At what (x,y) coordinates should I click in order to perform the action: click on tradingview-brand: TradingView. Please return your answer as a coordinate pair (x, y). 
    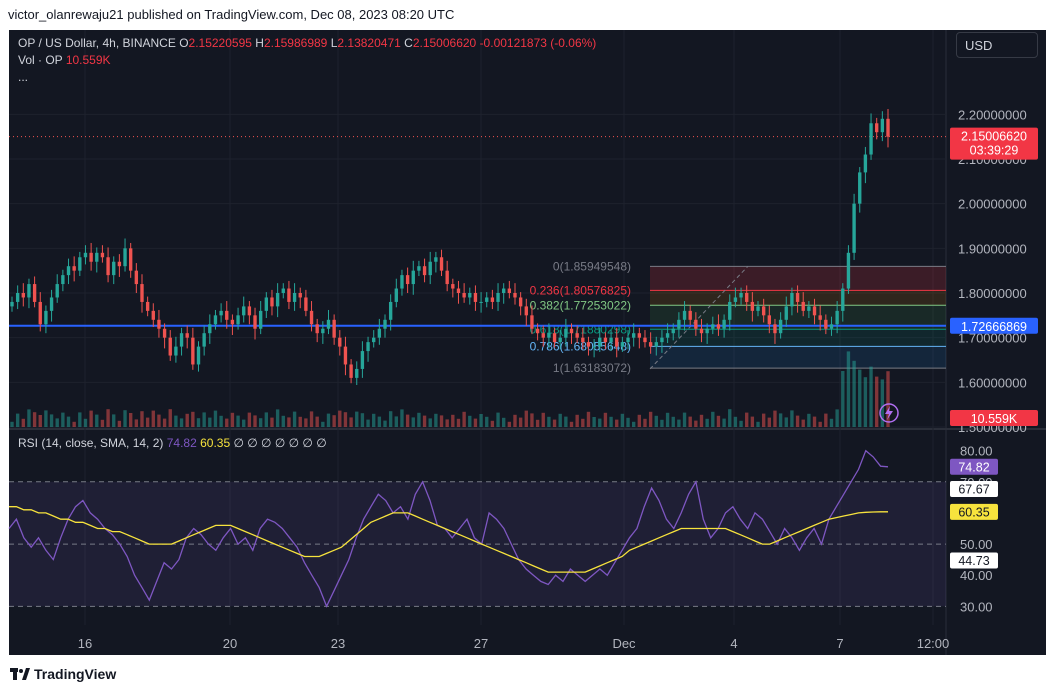
    Looking at the image, I should click on (75, 674).